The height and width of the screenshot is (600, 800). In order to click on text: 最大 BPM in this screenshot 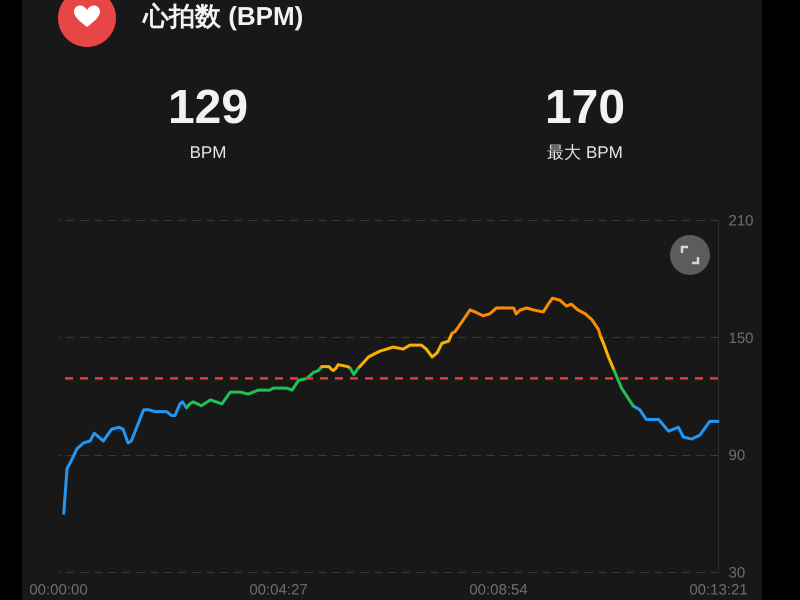, I will do `click(585, 153)`.